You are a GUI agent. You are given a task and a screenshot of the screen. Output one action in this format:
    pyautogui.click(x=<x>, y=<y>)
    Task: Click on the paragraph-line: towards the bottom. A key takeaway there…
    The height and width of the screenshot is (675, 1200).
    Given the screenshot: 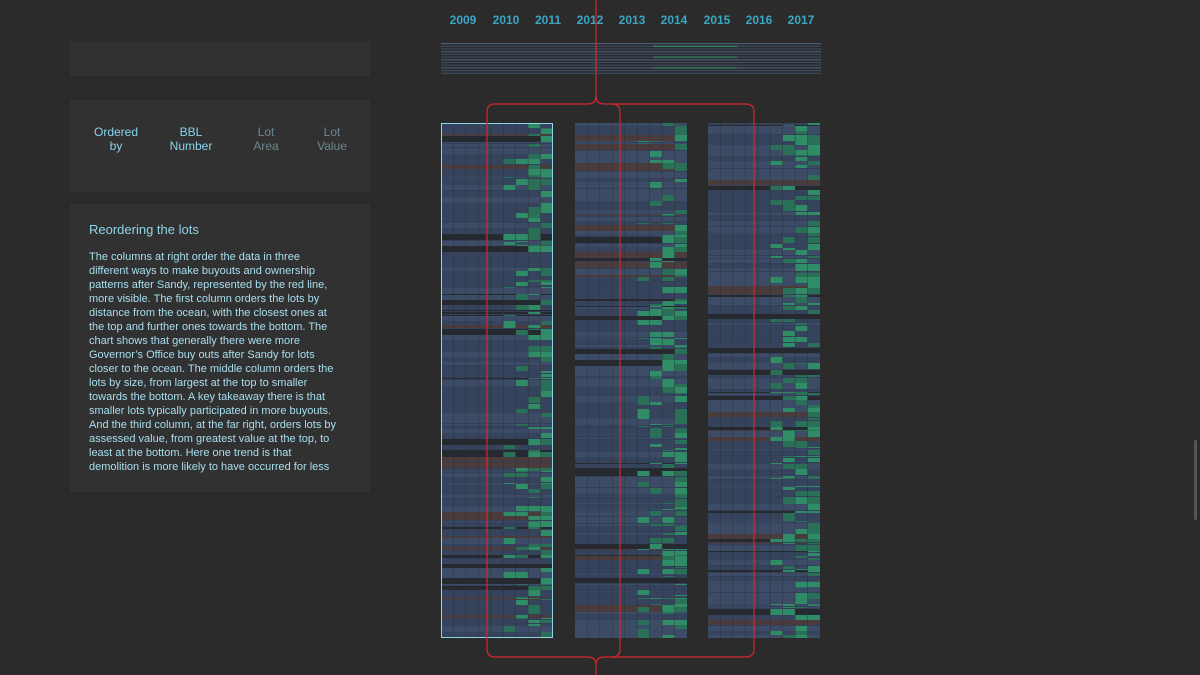 What is the action you would take?
    pyautogui.click(x=207, y=397)
    